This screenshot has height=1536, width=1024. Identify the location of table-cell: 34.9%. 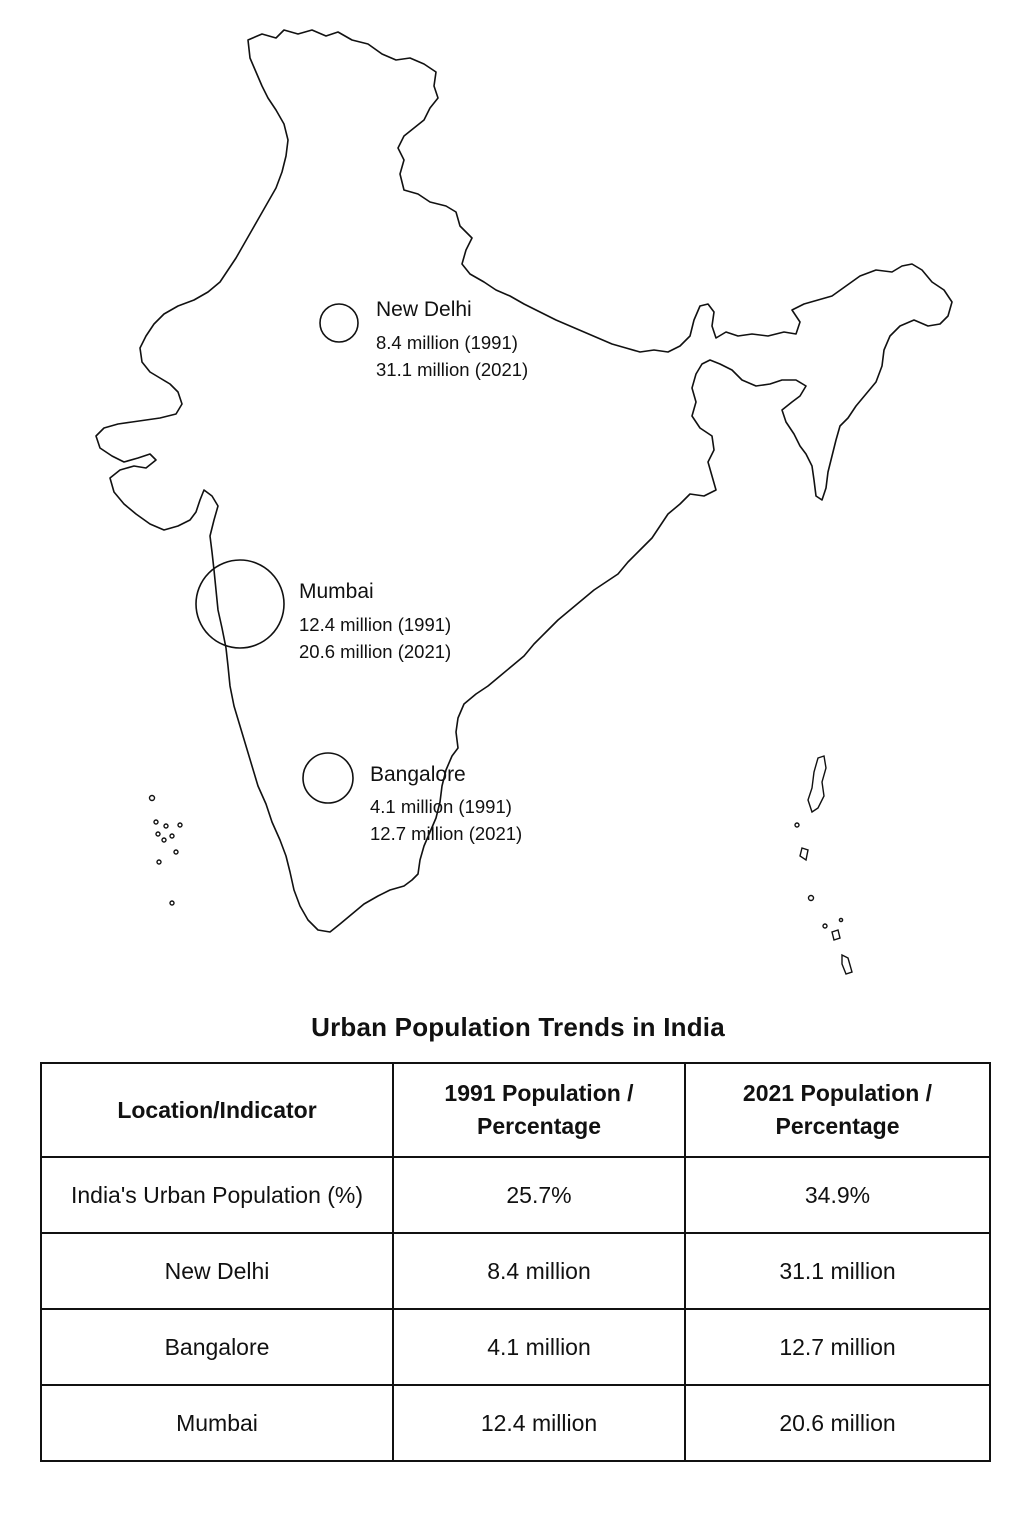
(837, 1195).